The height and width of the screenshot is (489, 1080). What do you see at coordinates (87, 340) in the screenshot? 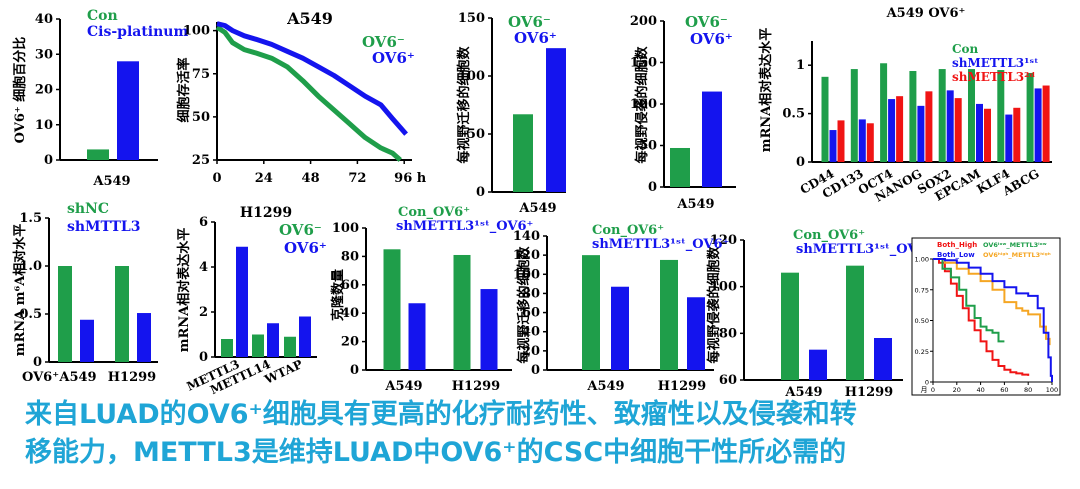
I see `p6-bar-shMTTL3-A549` at bounding box center [87, 340].